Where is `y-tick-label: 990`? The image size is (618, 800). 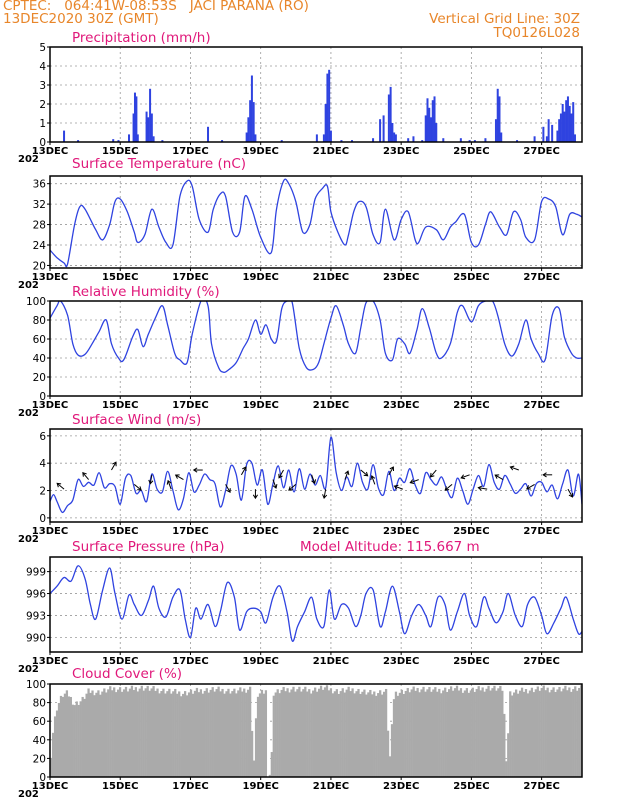 y-tick-label: 990 is located at coordinates (36, 638).